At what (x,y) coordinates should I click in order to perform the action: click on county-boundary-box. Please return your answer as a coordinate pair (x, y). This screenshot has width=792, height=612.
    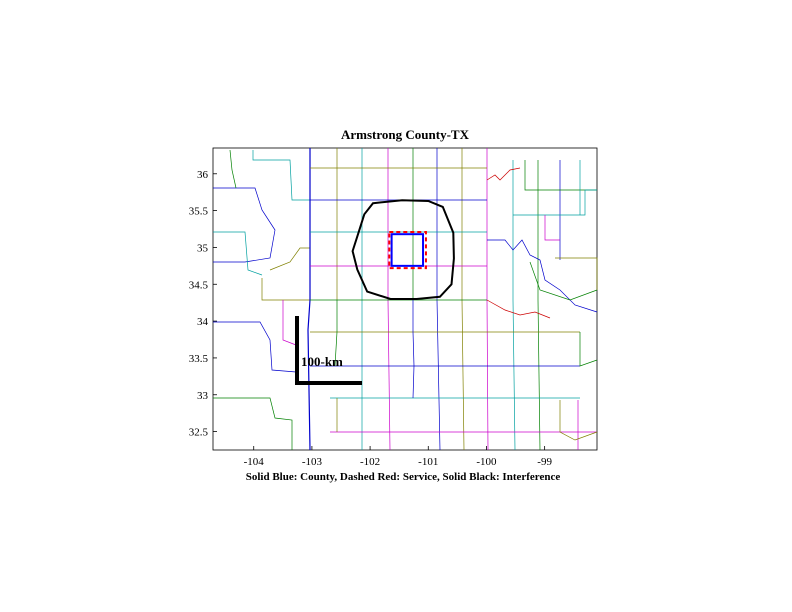
    Looking at the image, I should click on (407, 250).